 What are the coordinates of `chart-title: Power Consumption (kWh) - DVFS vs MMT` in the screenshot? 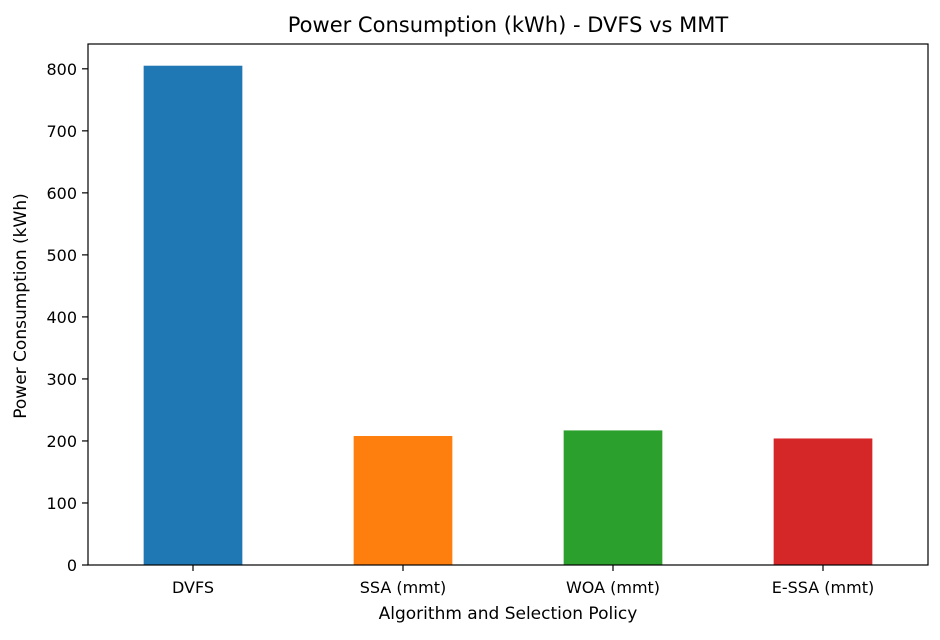 It's located at (508, 25).